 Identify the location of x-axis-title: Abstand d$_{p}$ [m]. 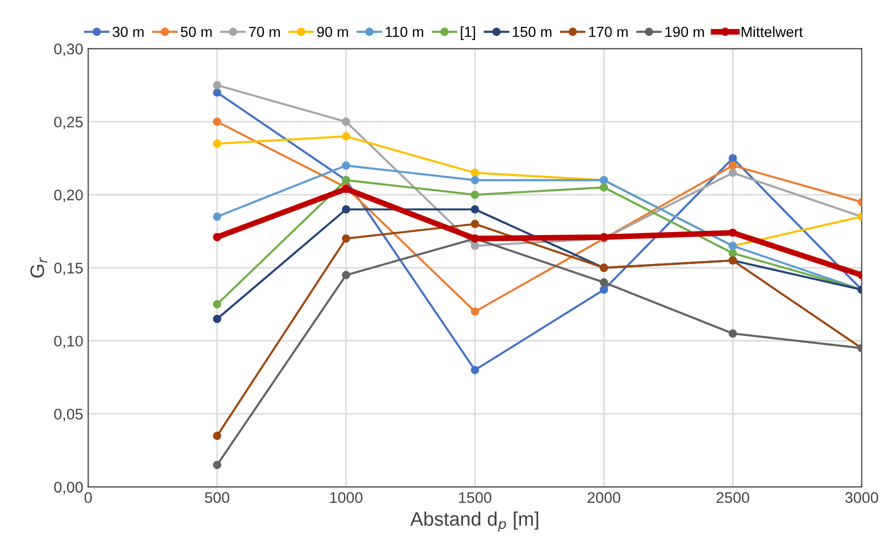
(474, 522).